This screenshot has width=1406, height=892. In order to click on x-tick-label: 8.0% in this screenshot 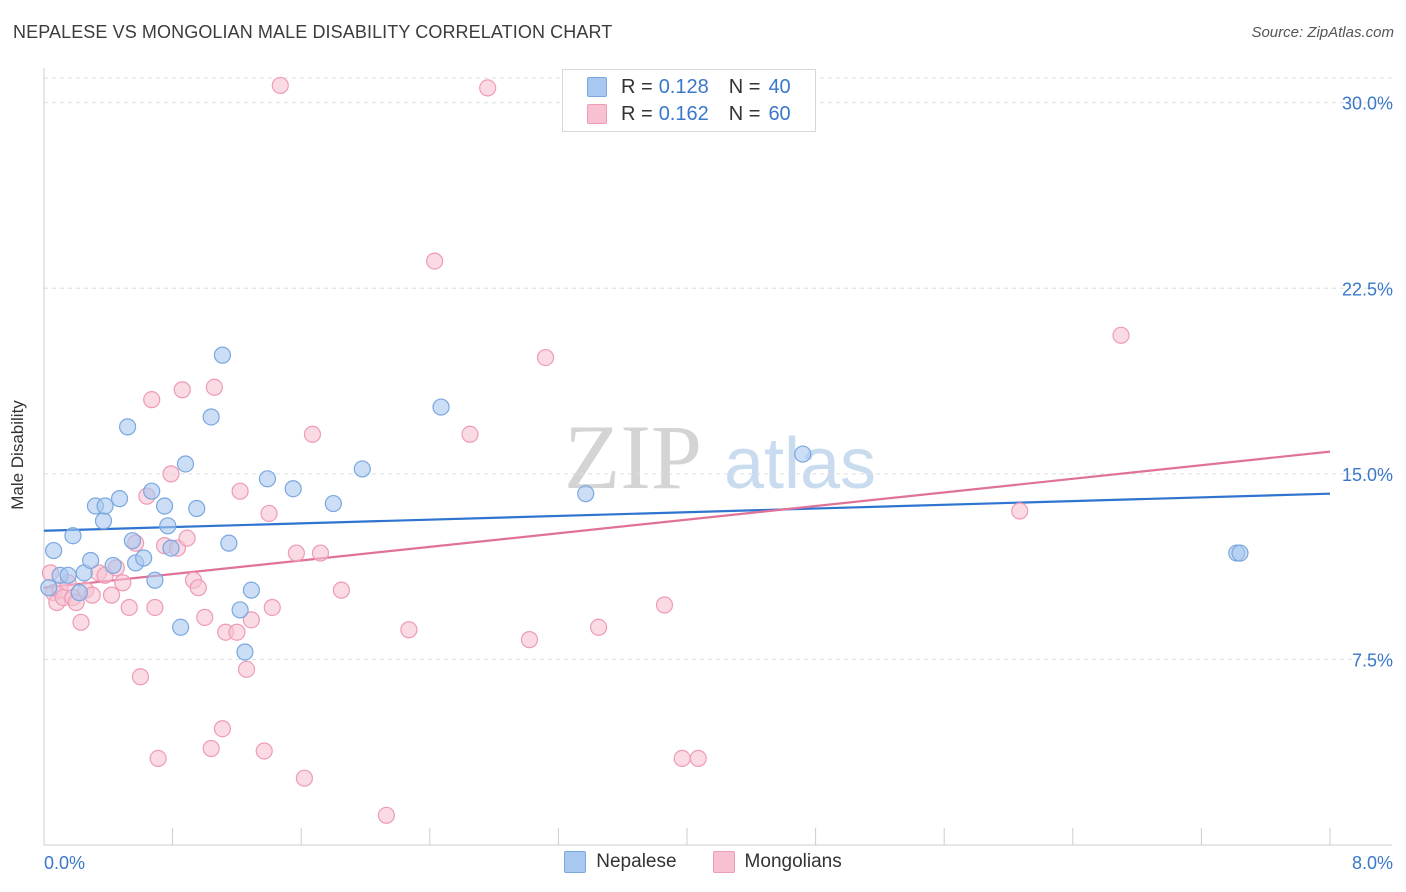, I will do `click(1372, 863)`.